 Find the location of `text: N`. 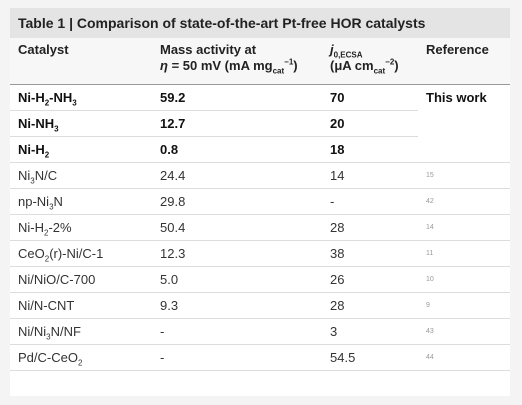

text: N is located at coordinates (58, 201).